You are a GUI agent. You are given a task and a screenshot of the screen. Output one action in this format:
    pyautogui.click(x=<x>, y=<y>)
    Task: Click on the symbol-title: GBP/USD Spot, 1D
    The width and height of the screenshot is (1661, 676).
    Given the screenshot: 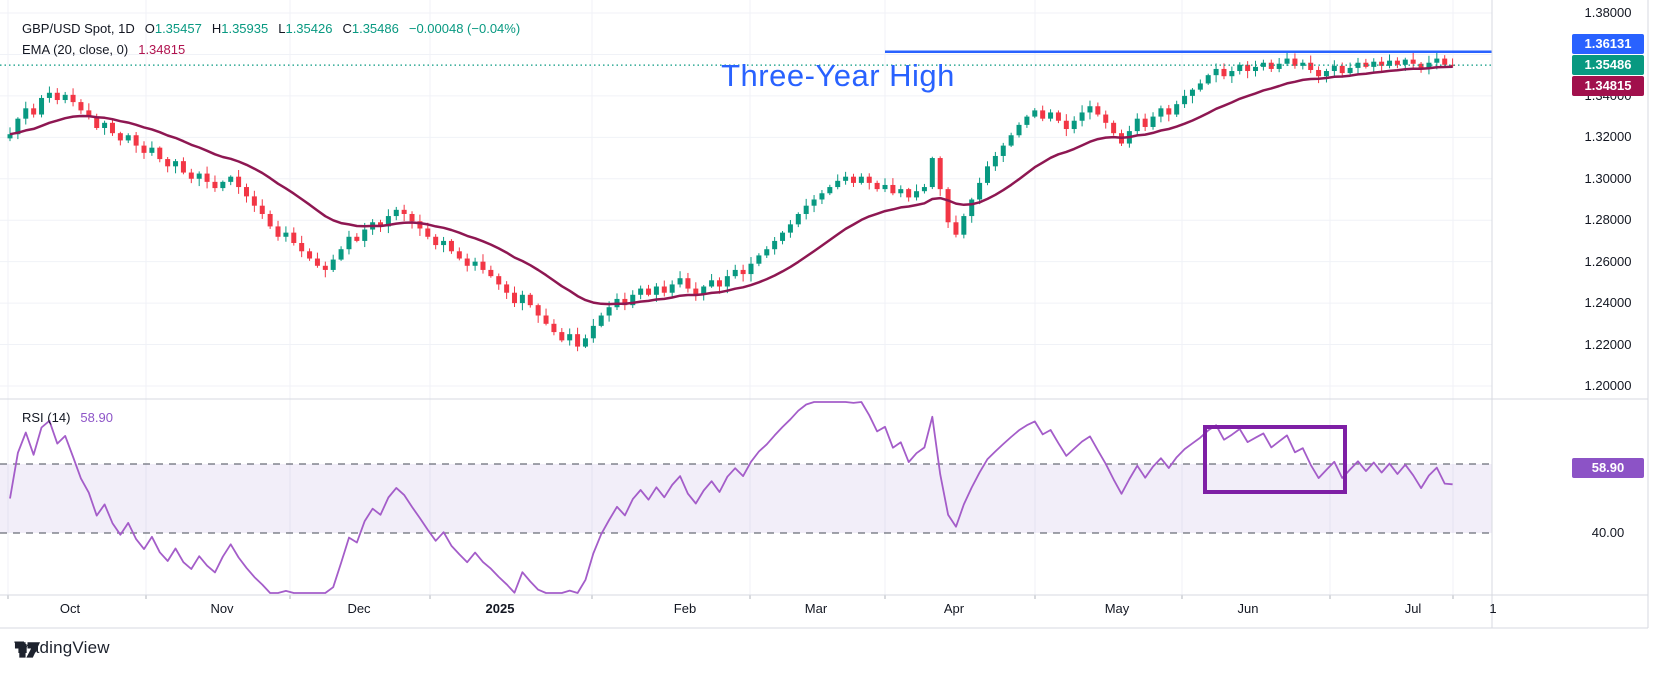 What is the action you would take?
    pyautogui.click(x=78, y=28)
    